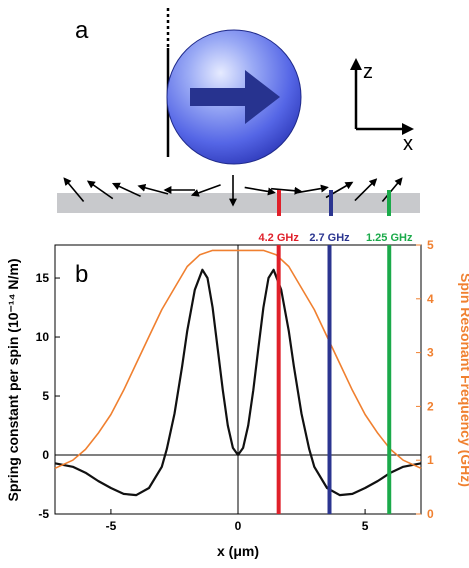 The width and height of the screenshot is (469, 568). Describe the element at coordinates (233, 191) in the screenshot. I see `spin-arrows` at that location.